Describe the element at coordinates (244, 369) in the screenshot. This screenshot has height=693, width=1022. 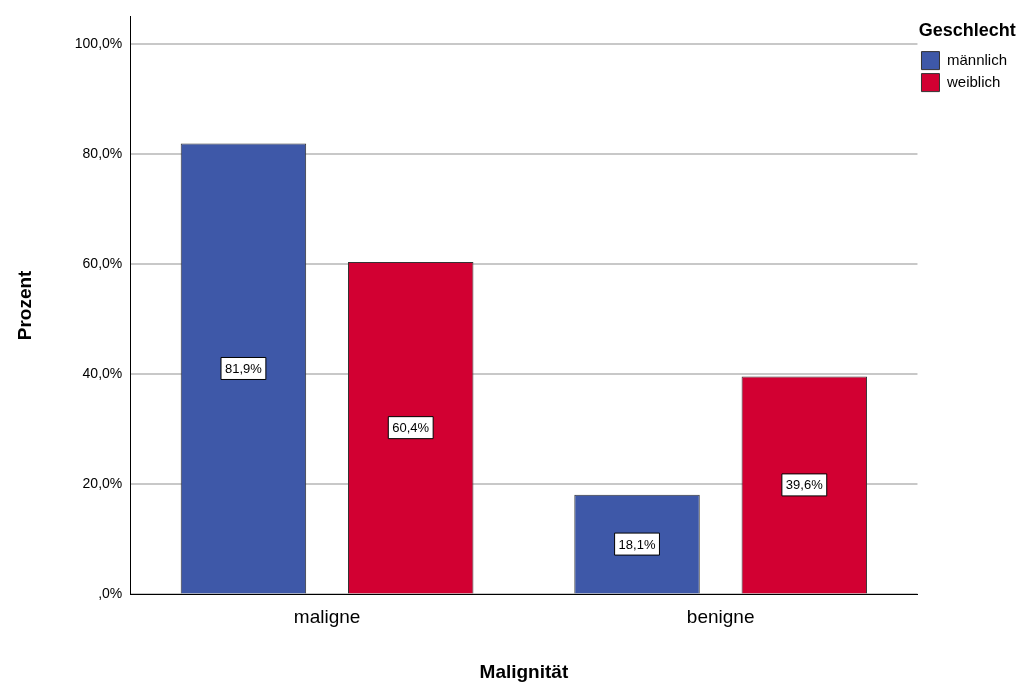
I see `data-label: 81,9%` at that location.